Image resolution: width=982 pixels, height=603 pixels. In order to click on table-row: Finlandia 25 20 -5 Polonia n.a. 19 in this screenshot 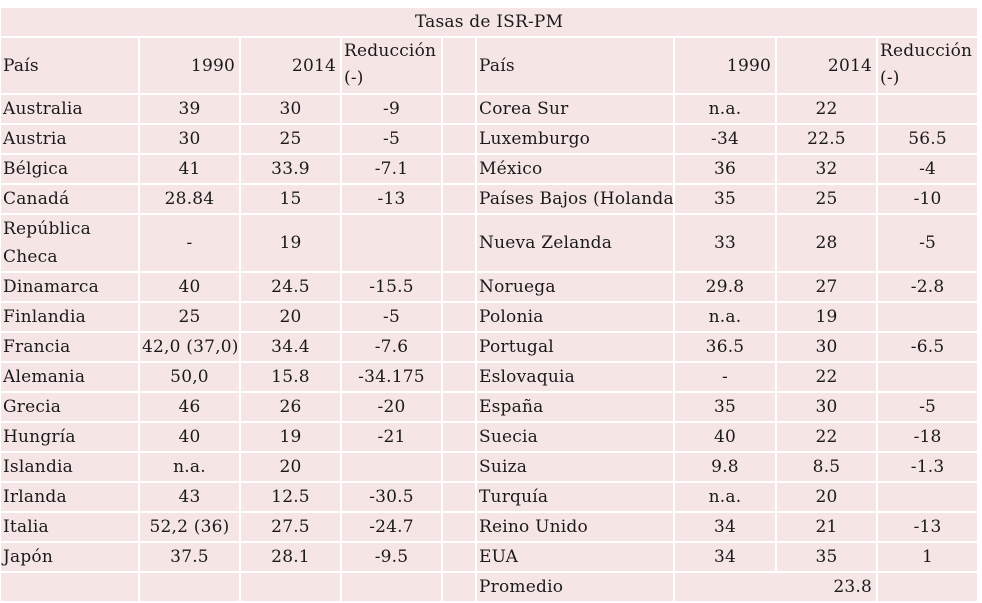, I will do `click(490, 318)`.